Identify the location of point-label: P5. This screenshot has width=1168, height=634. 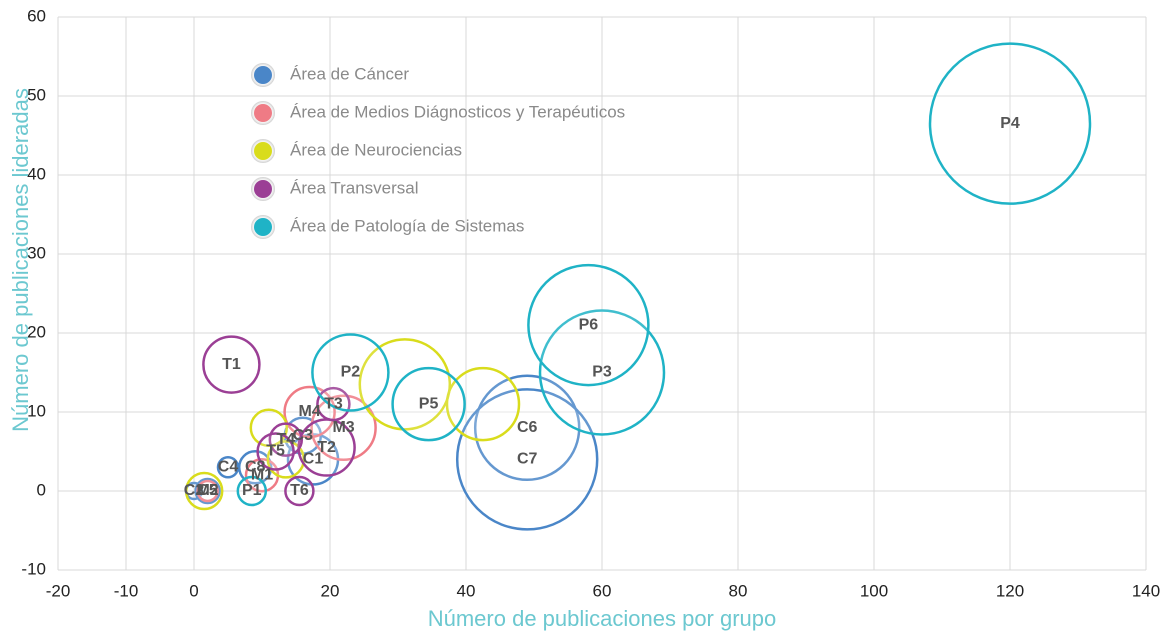
(429, 403).